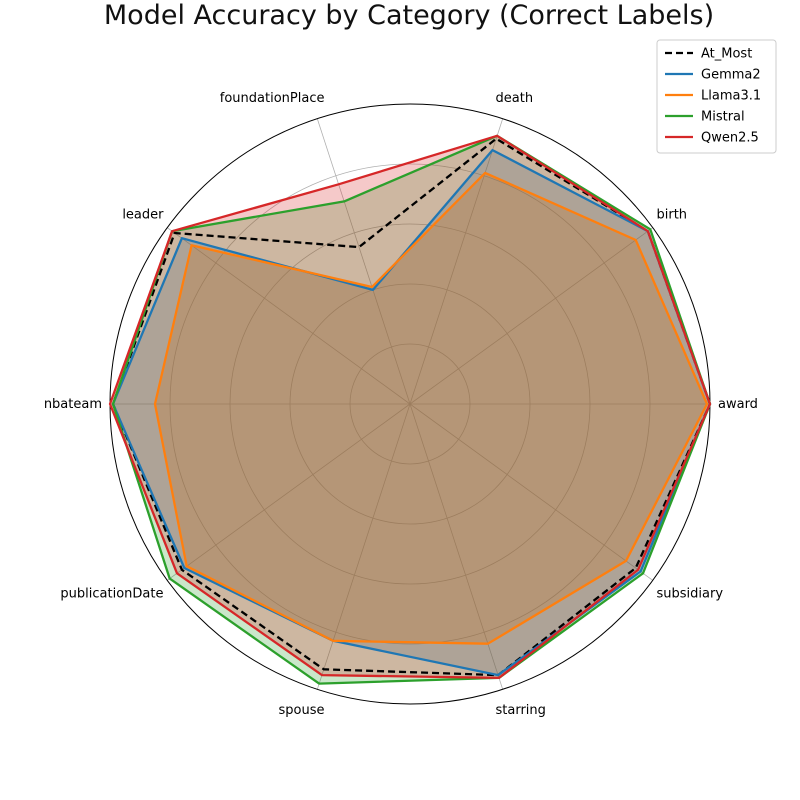  Describe the element at coordinates (531, 492) in the screenshot. I see `spoke-subsidiary` at that location.